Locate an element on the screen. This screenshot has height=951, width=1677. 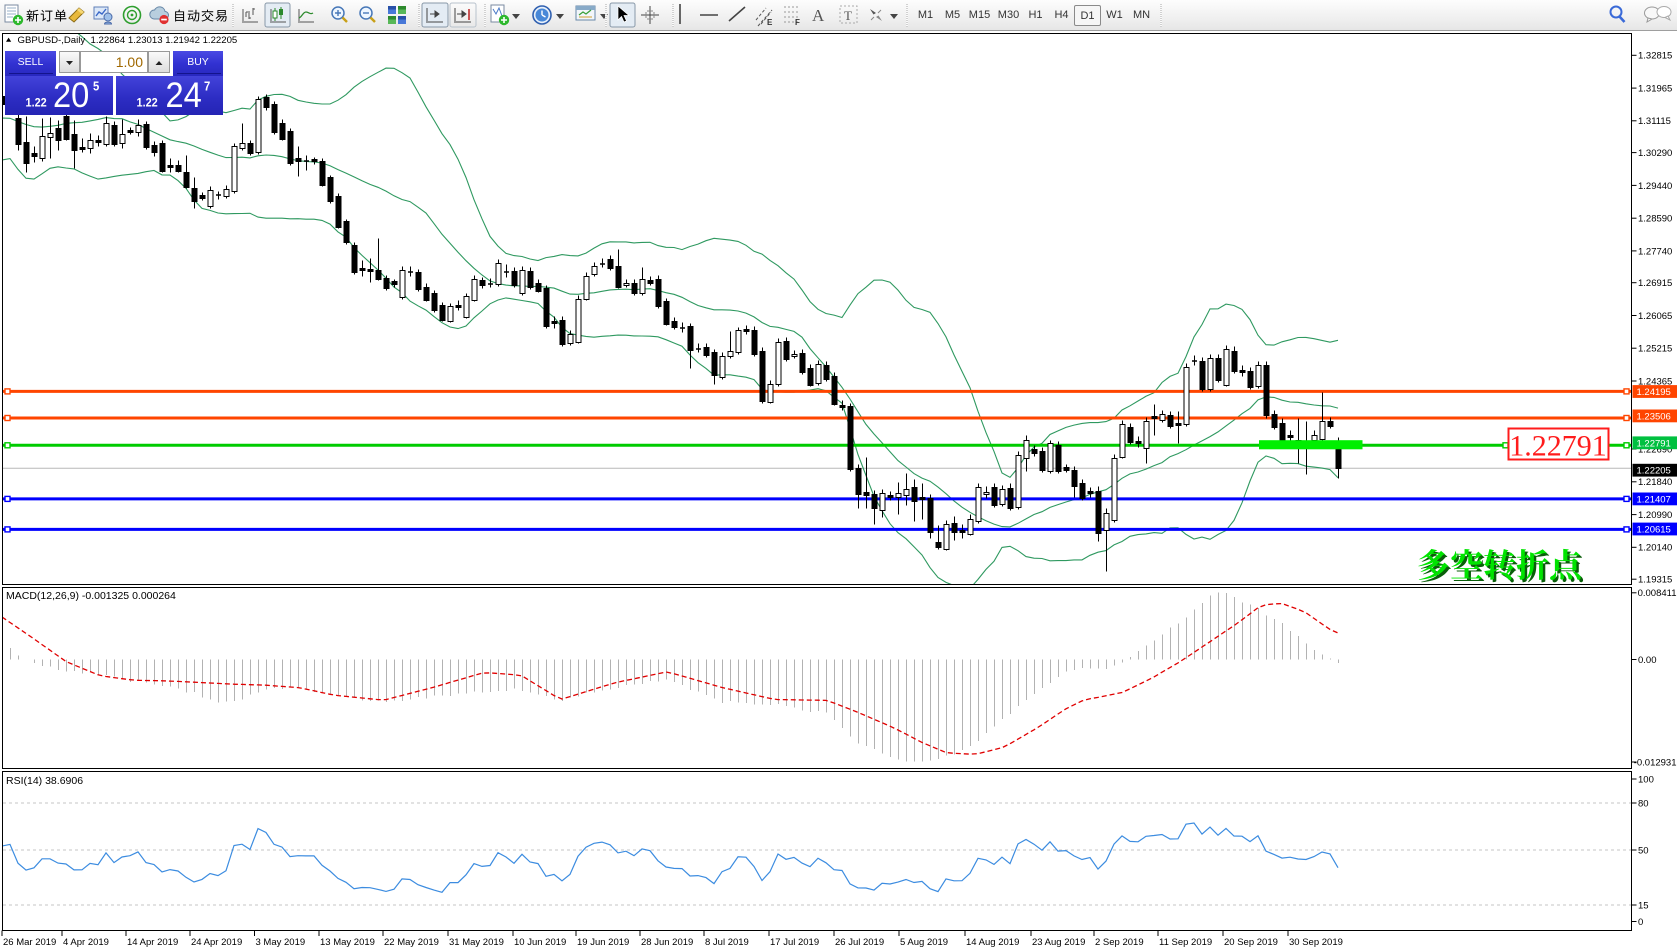
svg-text: RSI(14) 38.6906 is located at coordinates (44, 781).